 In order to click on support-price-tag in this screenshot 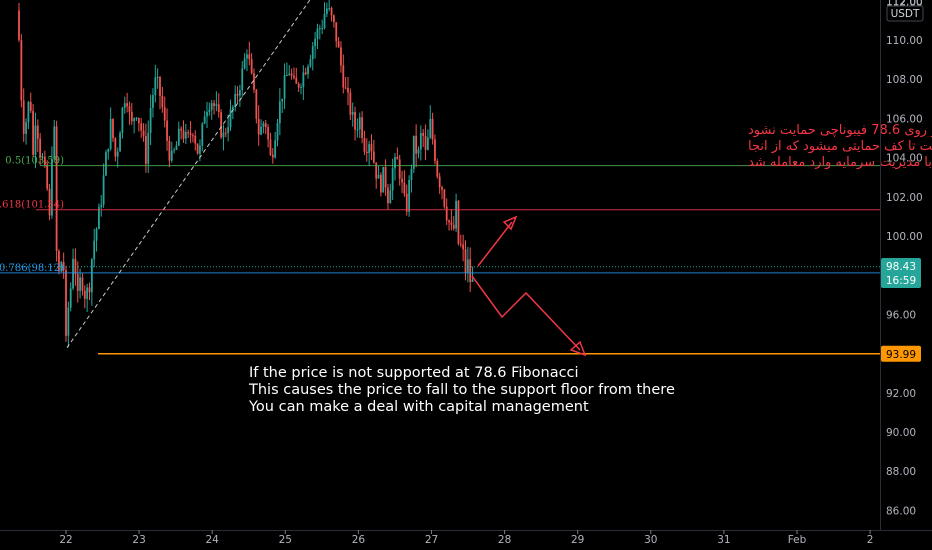, I will do `click(901, 353)`.